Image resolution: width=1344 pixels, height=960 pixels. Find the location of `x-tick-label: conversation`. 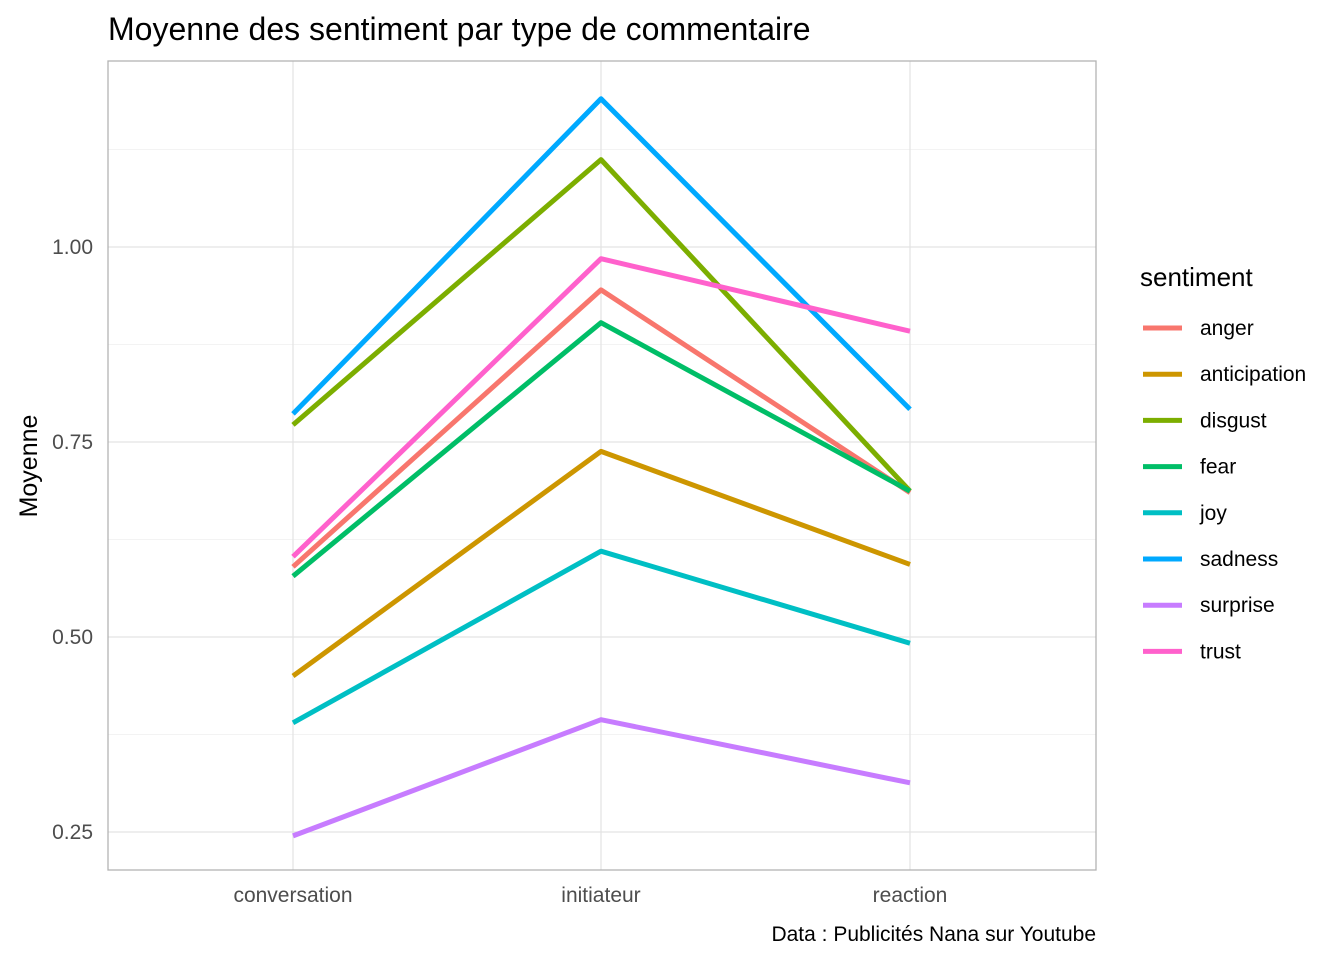

x-tick-label: conversation is located at coordinates (292, 895).